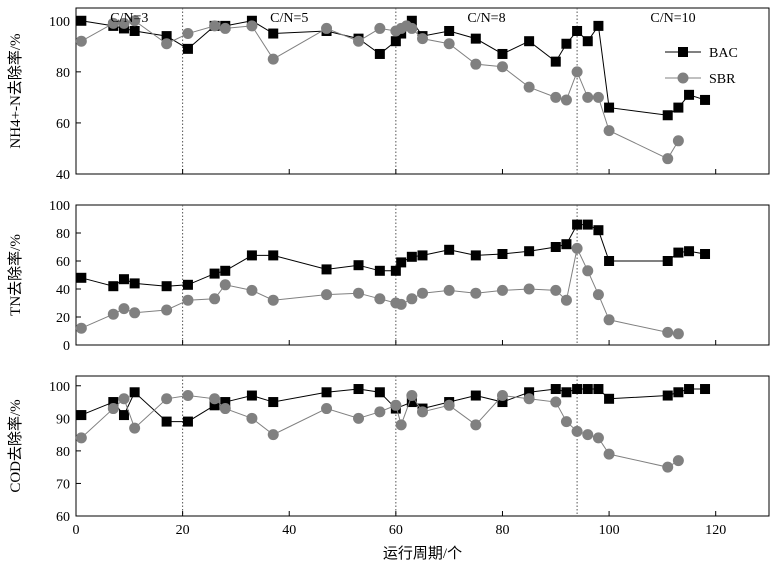 Image resolution: width=773 pixels, height=570 pixels. What do you see at coordinates (722, 79) in the screenshot?
I see `legend-label-sbr: SBR` at bounding box center [722, 79].